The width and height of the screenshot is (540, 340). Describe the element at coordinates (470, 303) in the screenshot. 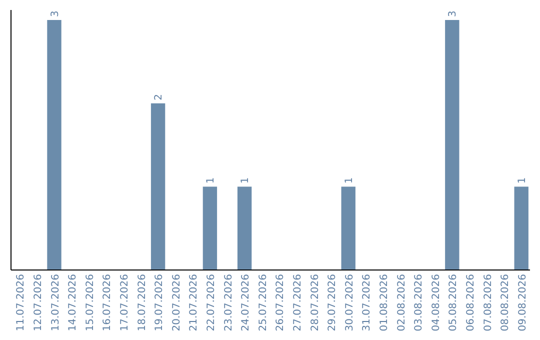

I see `x-tick-label: 06.08.2026` at that location.